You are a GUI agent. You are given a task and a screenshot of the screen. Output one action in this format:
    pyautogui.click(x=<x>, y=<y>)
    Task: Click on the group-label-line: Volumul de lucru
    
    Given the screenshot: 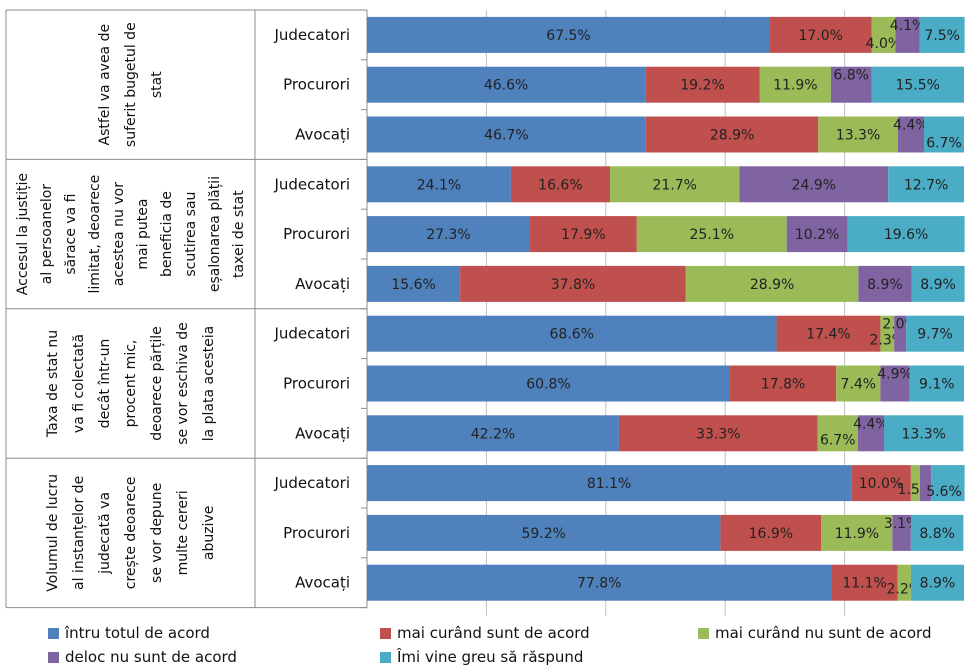 What is the action you would take?
    pyautogui.click(x=53, y=533)
    